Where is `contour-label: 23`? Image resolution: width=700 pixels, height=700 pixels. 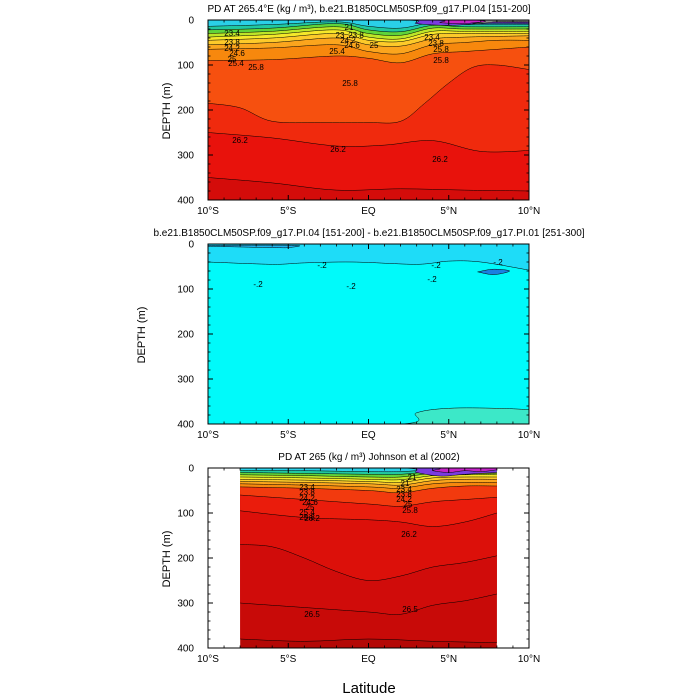
contour-label: 23 is located at coordinates (340, 35).